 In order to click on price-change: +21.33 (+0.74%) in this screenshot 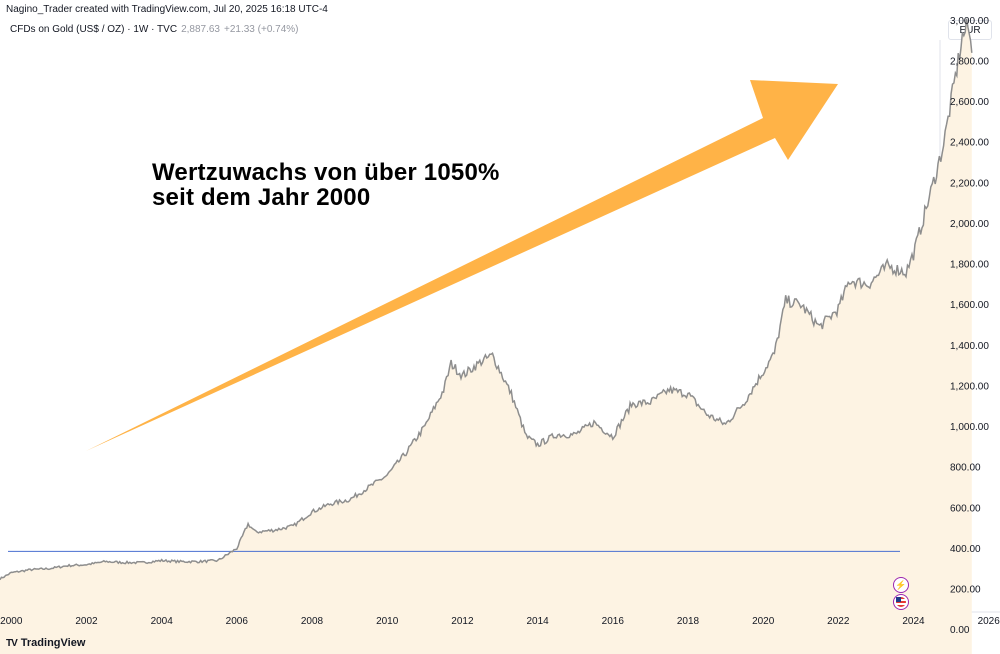, I will do `click(261, 29)`.